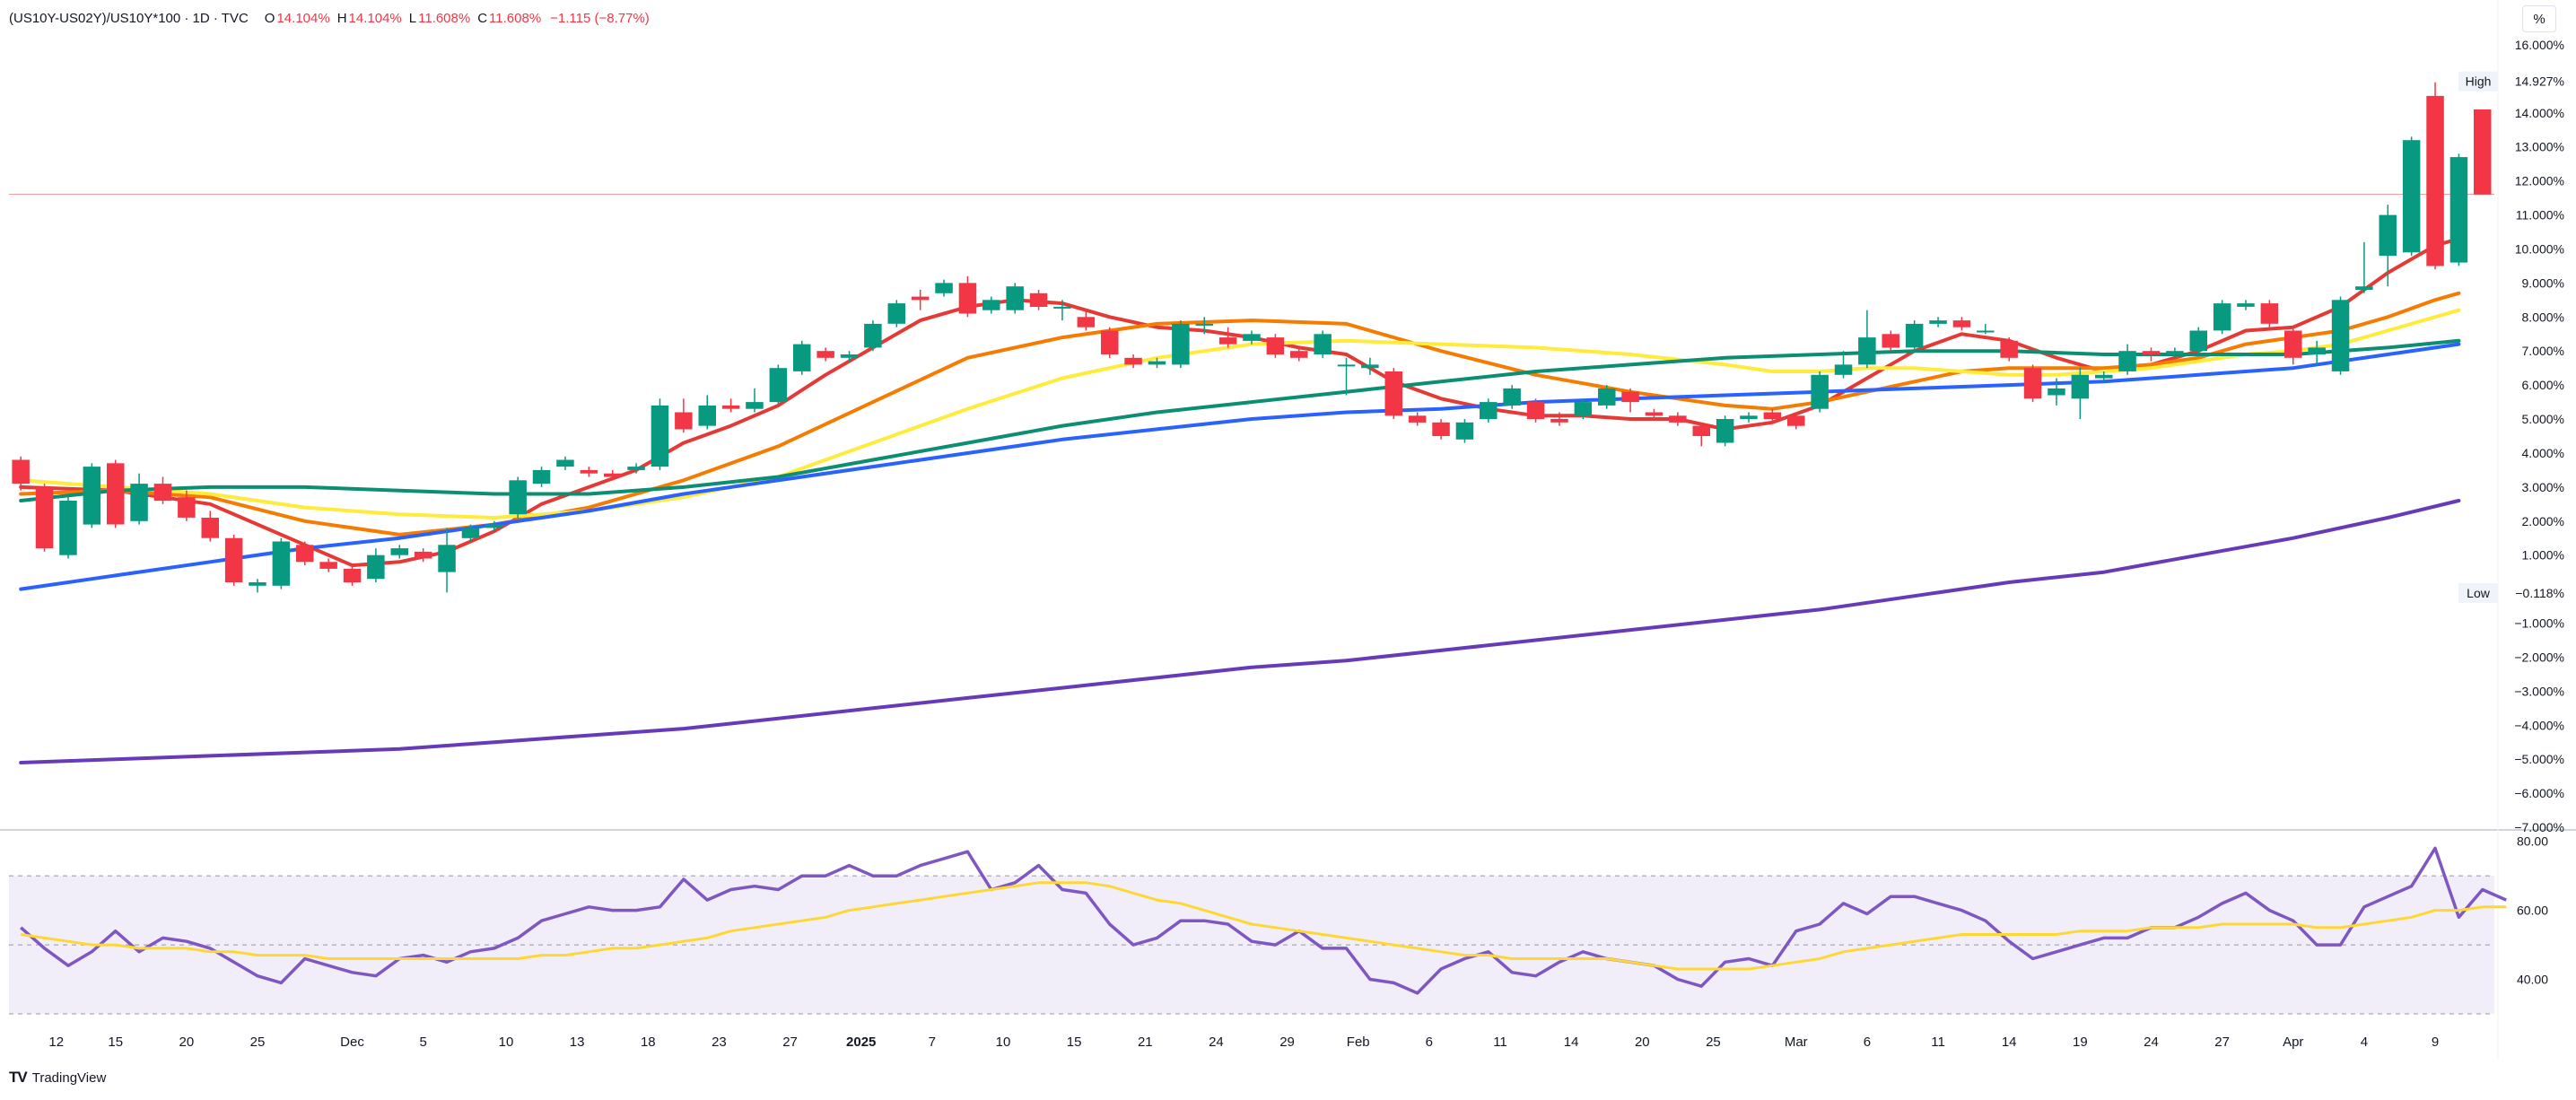 The image size is (2576, 1100). Describe the element at coordinates (56, 1042) in the screenshot. I see `time-tick-label: 12` at that location.